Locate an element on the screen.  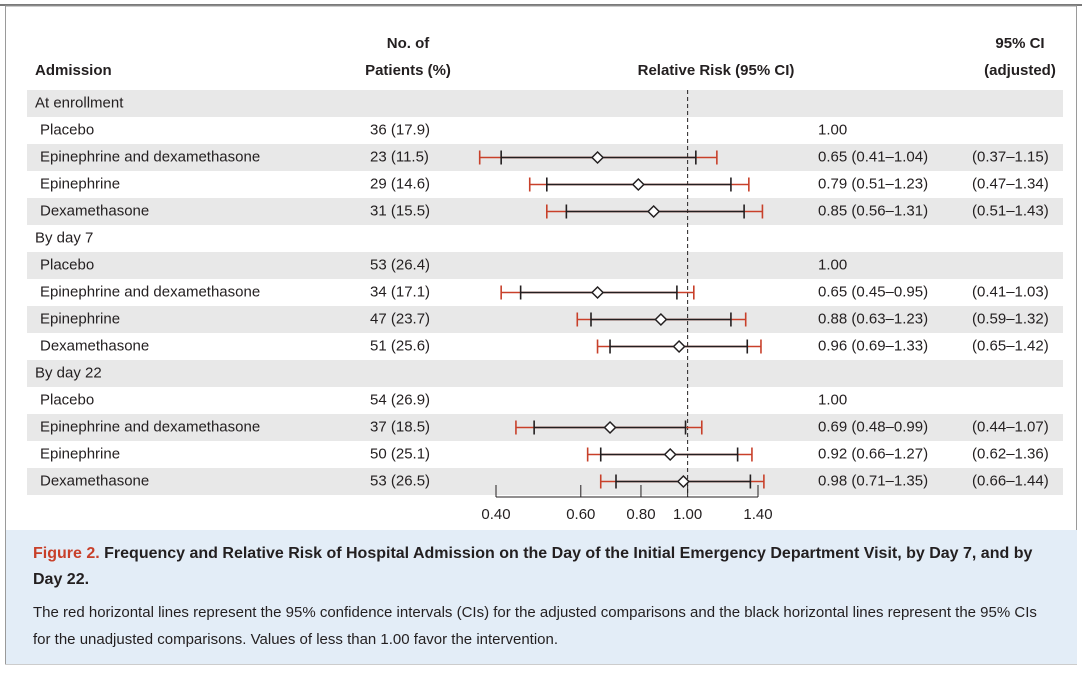
adj-label: (0.51–1.43) is located at coordinates (1010, 210).